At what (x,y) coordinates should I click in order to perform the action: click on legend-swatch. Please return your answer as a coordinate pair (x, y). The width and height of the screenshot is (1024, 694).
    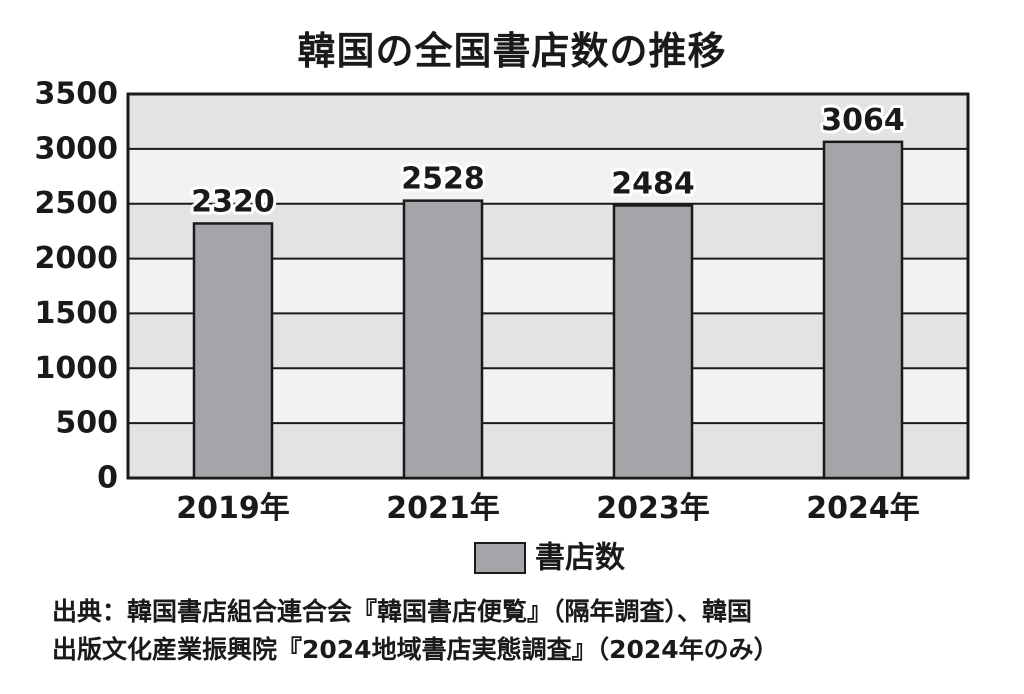
    Looking at the image, I should click on (500, 558).